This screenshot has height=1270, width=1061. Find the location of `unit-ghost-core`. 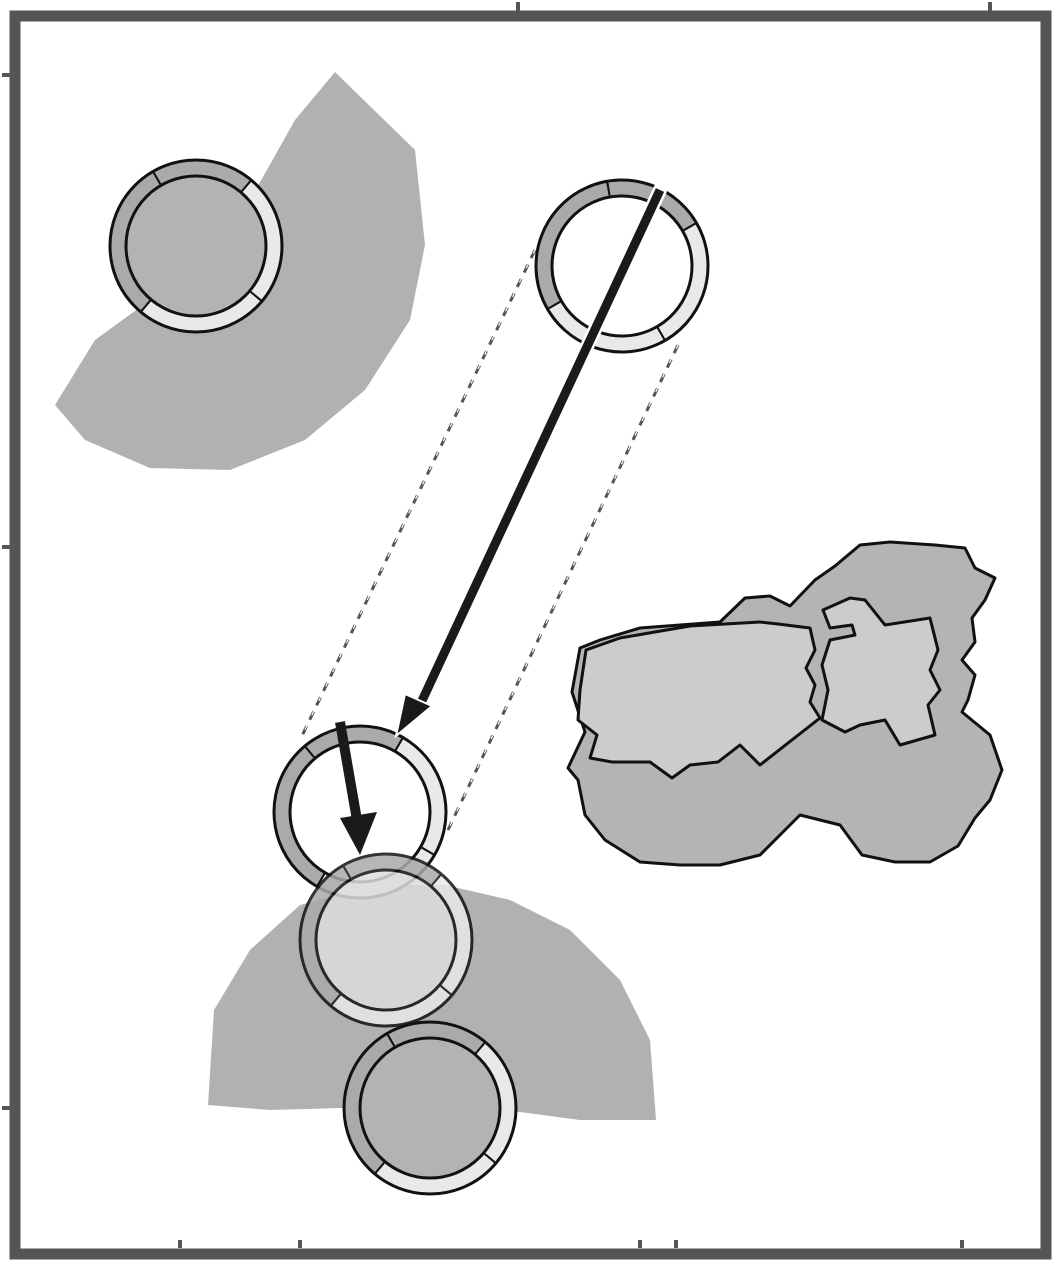

unit-ghost-core is located at coordinates (386, 940).